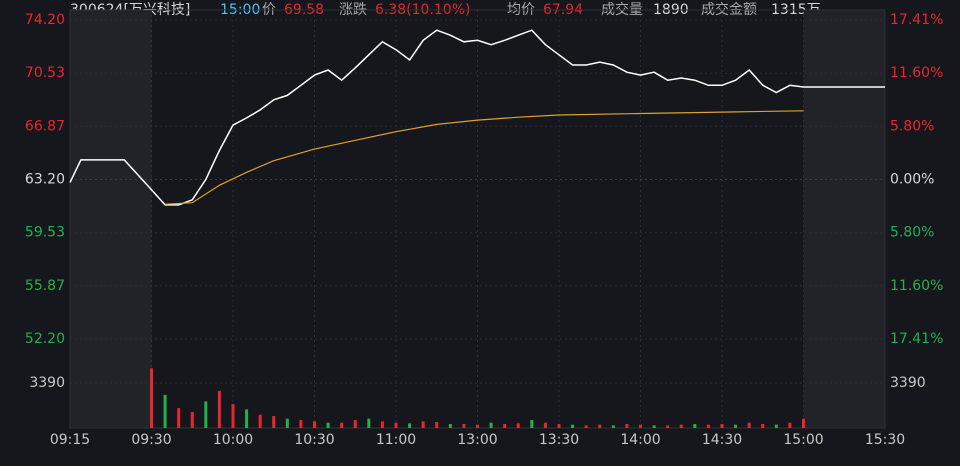  I want to click on pre-market-region, so click(111, 219).